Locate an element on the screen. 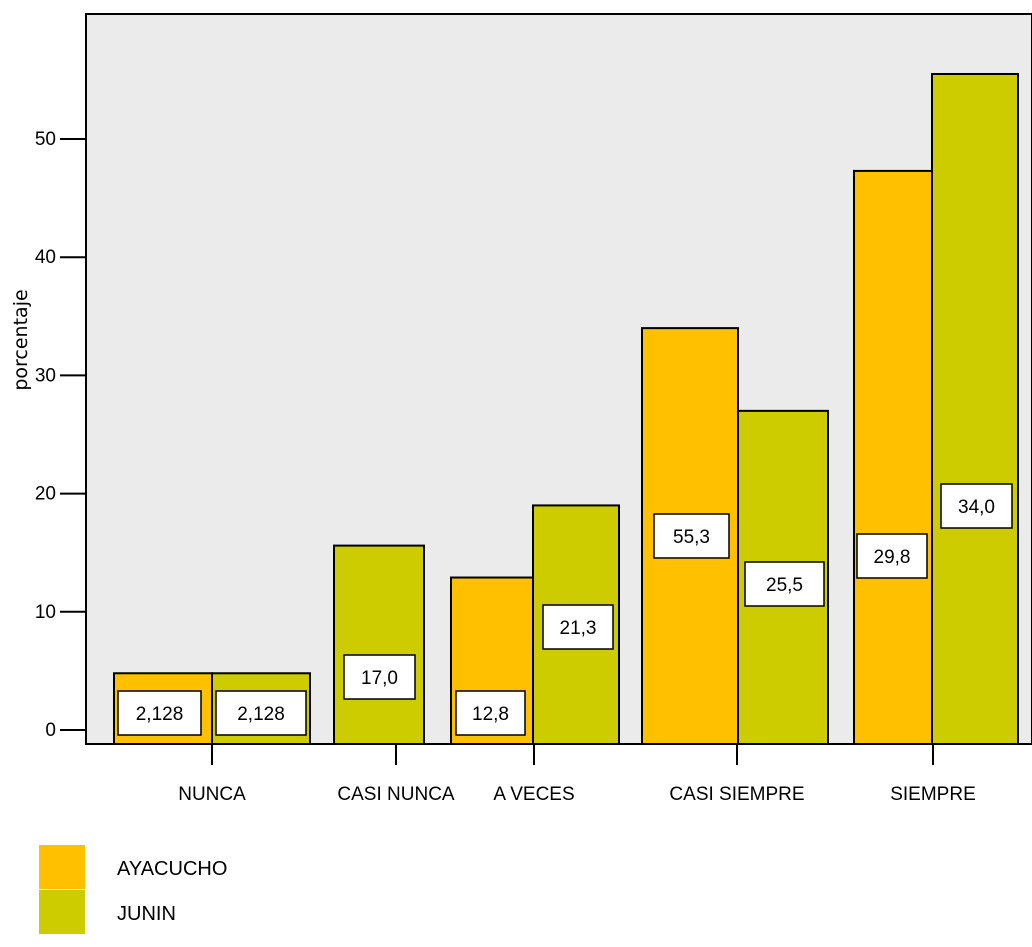 Image resolution: width=1032 pixels, height=947 pixels. legend-label-junin: JUNIN is located at coordinates (146, 914).